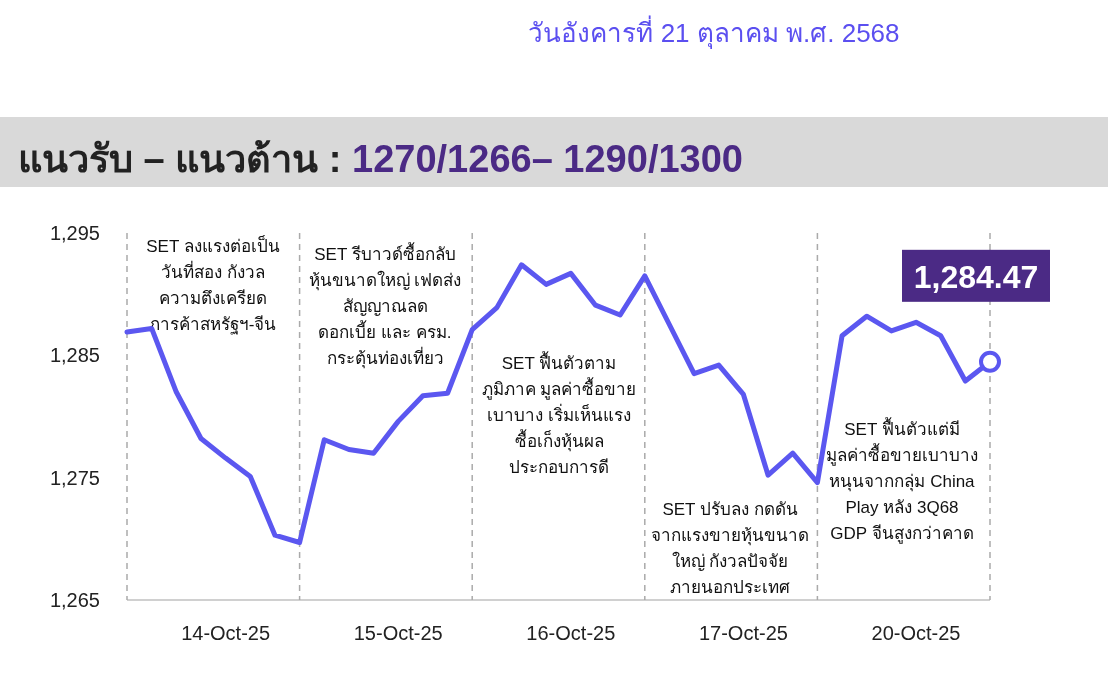 The image size is (1108, 676). What do you see at coordinates (213, 285) in the screenshot?
I see `annotation: SET ลงแรงต่อเป็น วันที่สอง กังวล ความตึงเครียด การค้าสหรัฐฯ-จีน` at bounding box center [213, 285].